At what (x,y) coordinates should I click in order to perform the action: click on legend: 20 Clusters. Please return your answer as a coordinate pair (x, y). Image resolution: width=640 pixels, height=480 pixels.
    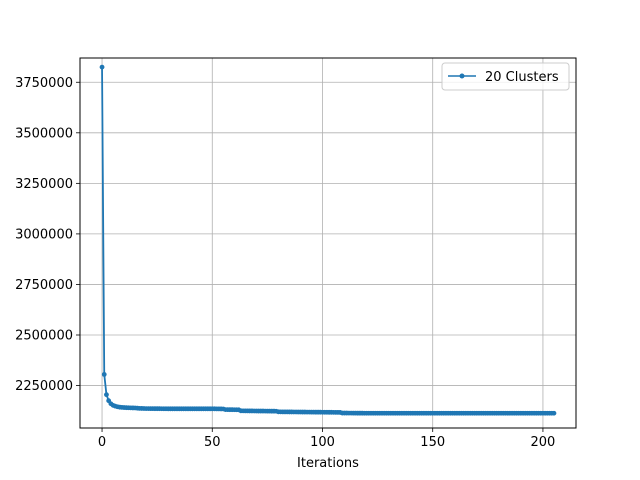
    Looking at the image, I should click on (505, 76).